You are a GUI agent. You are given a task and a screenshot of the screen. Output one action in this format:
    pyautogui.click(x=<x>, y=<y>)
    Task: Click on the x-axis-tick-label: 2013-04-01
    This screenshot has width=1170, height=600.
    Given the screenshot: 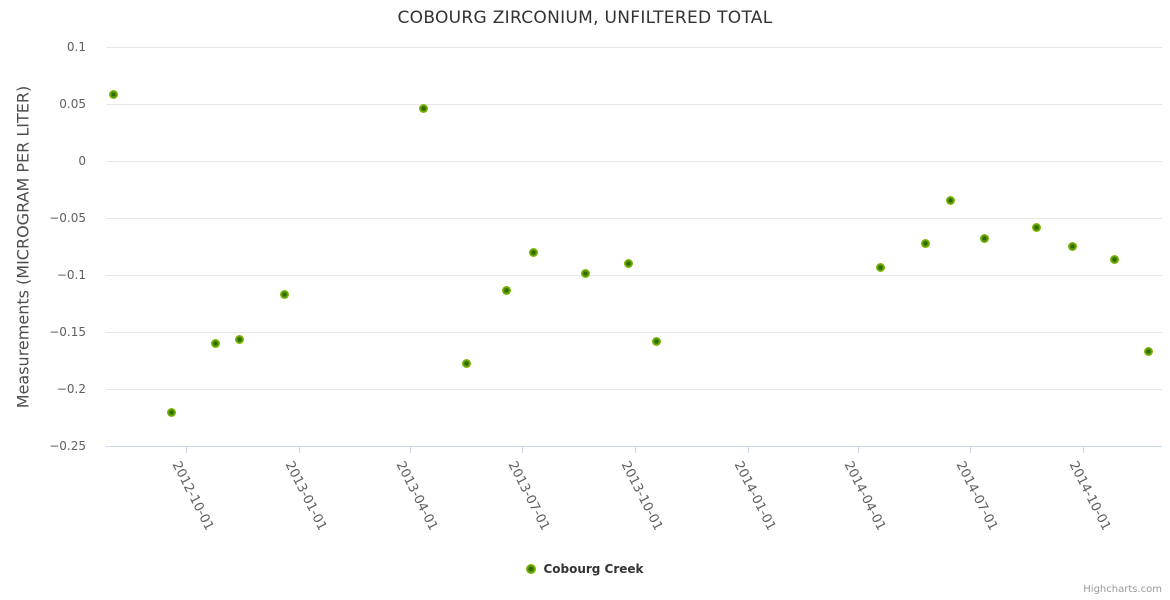 What is the action you would take?
    pyautogui.click(x=416, y=496)
    